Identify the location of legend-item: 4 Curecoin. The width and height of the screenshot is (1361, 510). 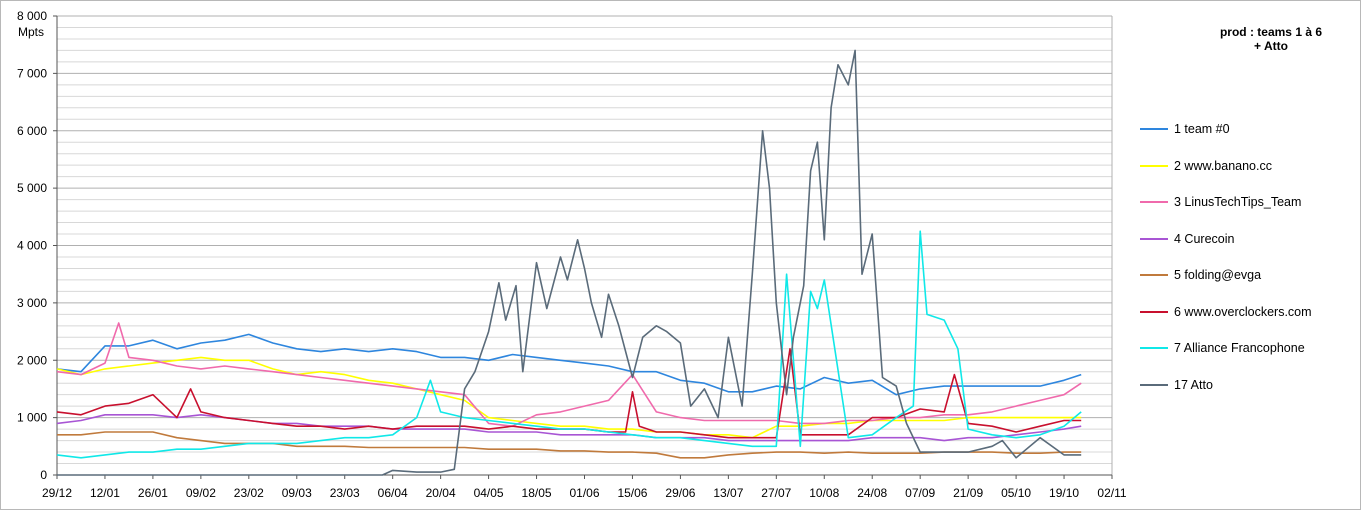
(1187, 239).